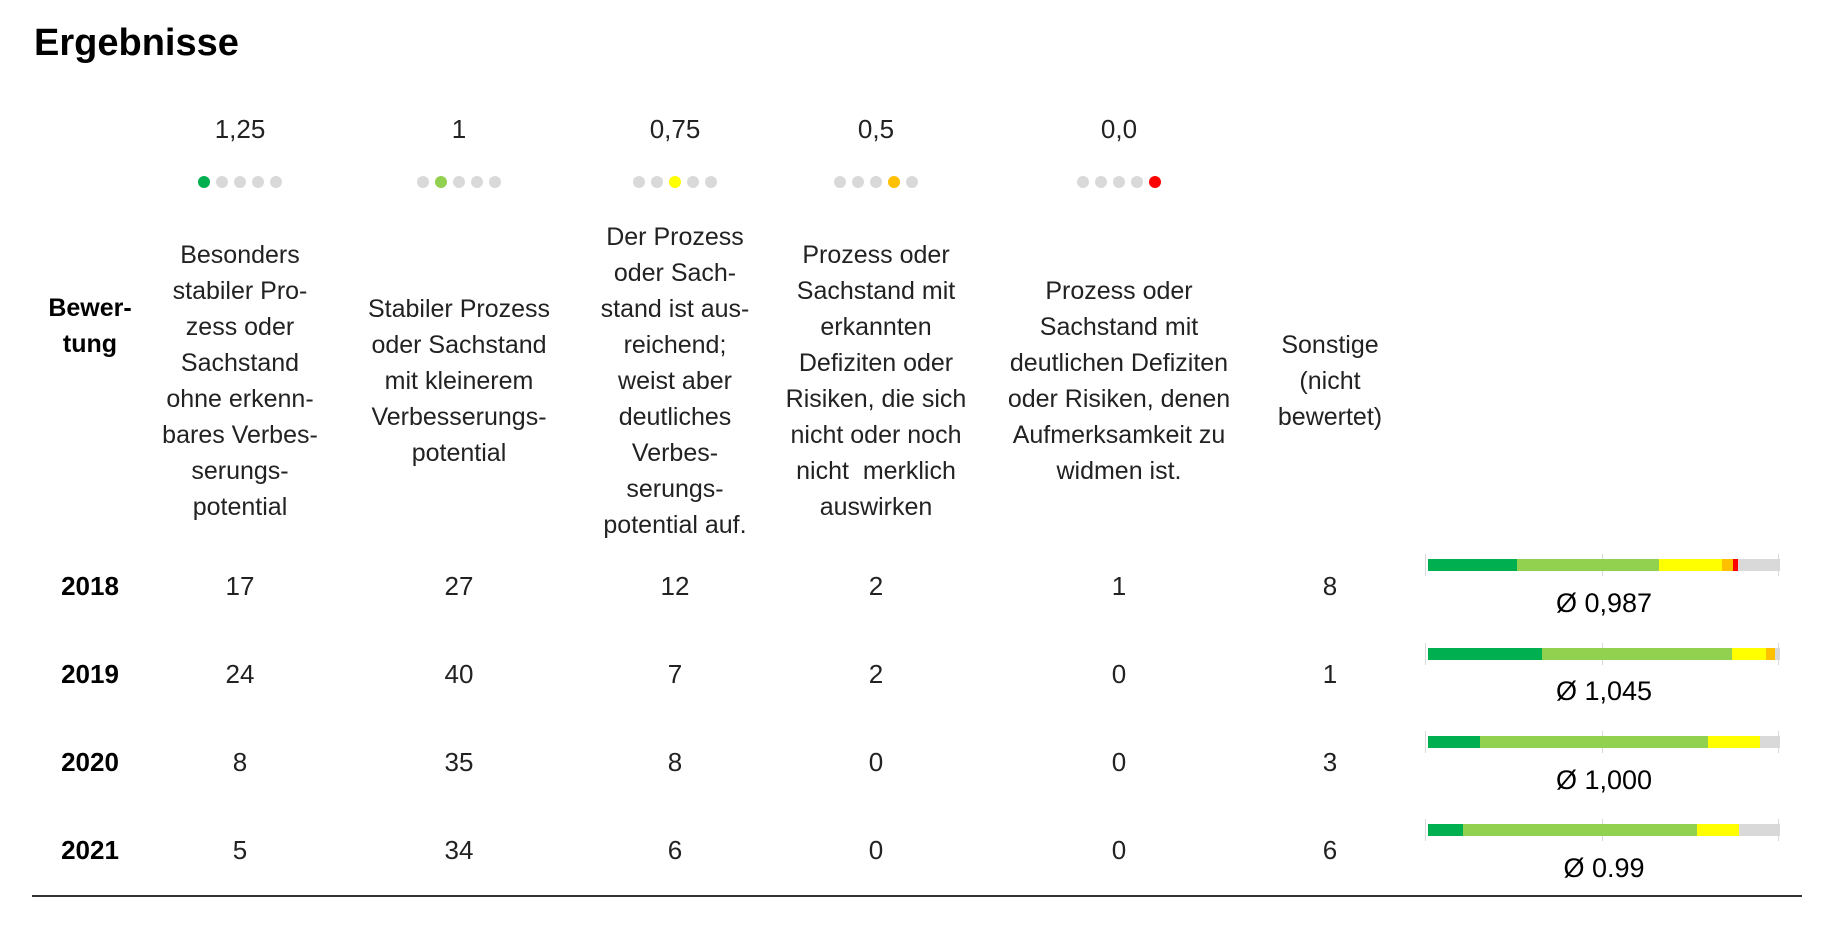 Image resolution: width=1836 pixels, height=930 pixels. Describe the element at coordinates (240, 850) in the screenshot. I see `table-cell: 5` at that location.